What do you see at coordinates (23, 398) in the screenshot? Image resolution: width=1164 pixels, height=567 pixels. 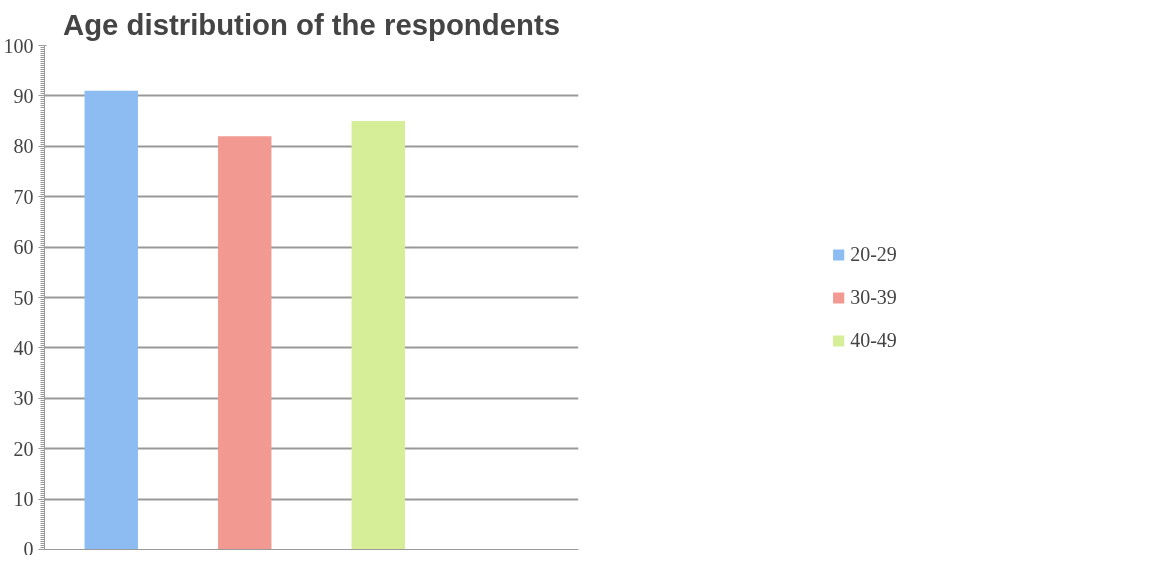 I see `y-tick-label: 30` at bounding box center [23, 398].